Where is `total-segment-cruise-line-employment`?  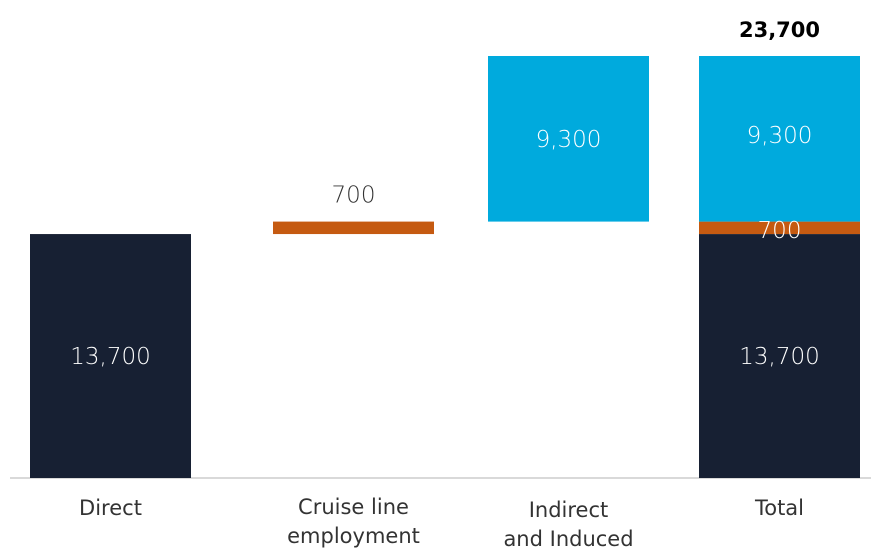
total-segment-cruise-line-employment is located at coordinates (779, 228).